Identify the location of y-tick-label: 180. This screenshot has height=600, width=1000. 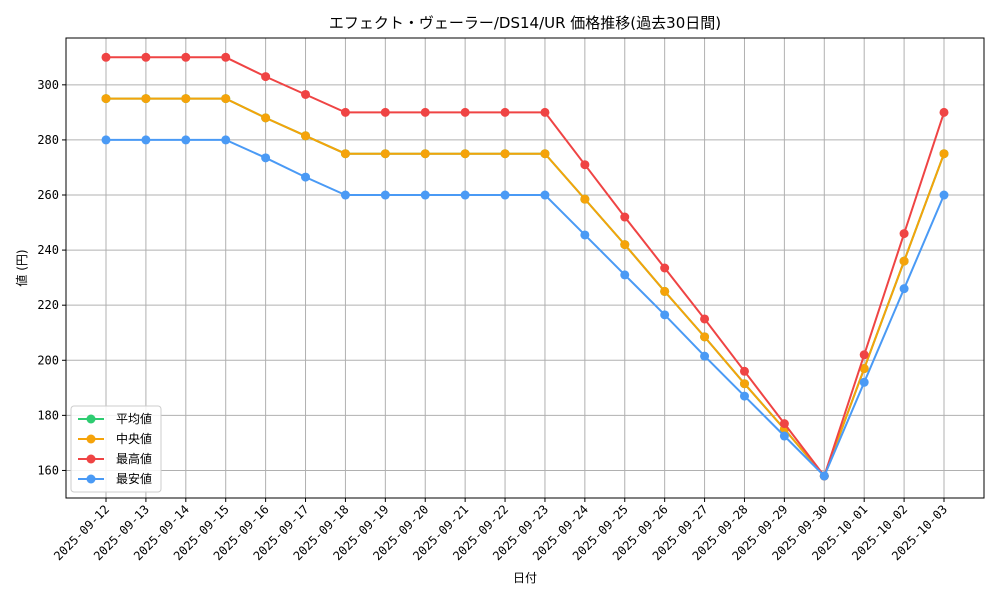
(48, 415).